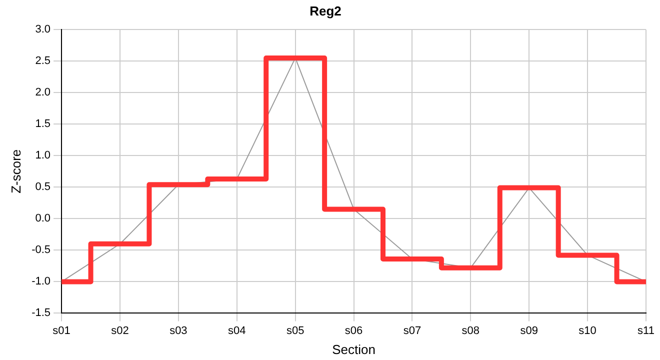 This screenshot has height=360, width=660. I want to click on x-axis-title: Section, so click(354, 349).